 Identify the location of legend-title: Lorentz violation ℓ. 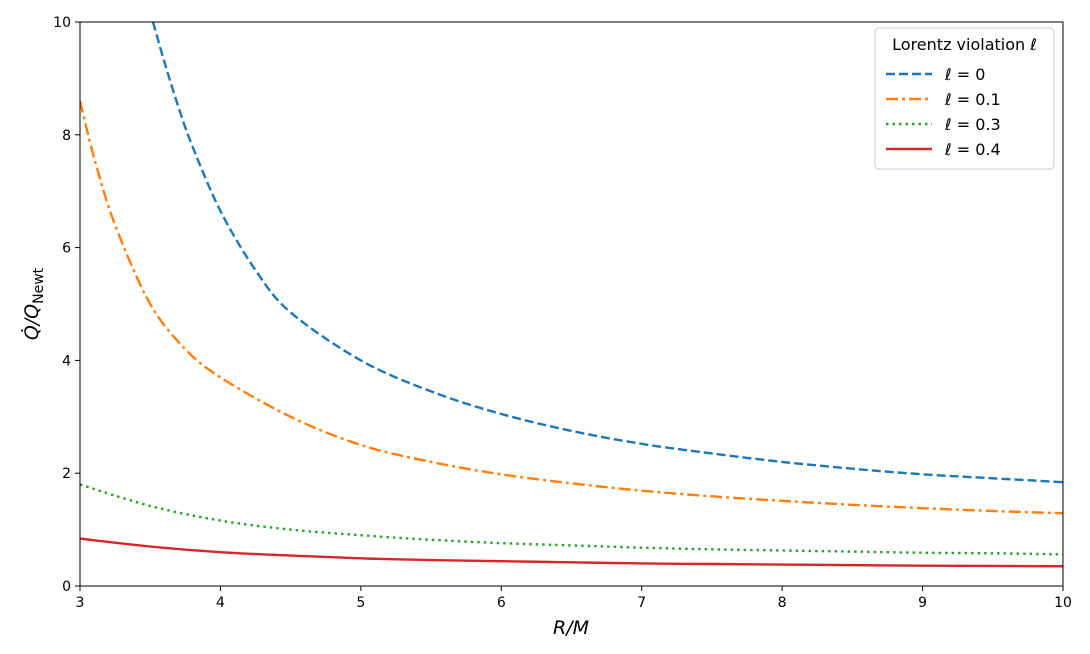
(964, 44).